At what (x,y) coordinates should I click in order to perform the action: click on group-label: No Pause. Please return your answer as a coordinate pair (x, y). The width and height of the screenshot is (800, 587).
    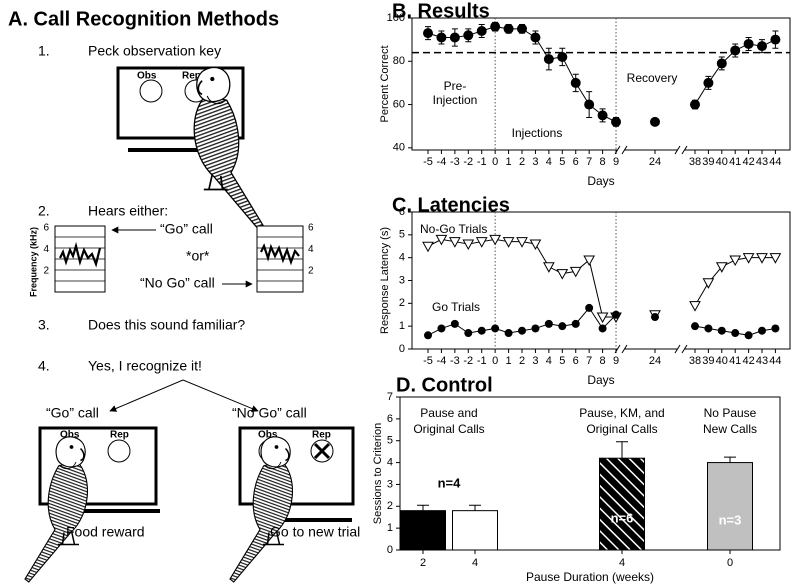
    Looking at the image, I should click on (730, 413).